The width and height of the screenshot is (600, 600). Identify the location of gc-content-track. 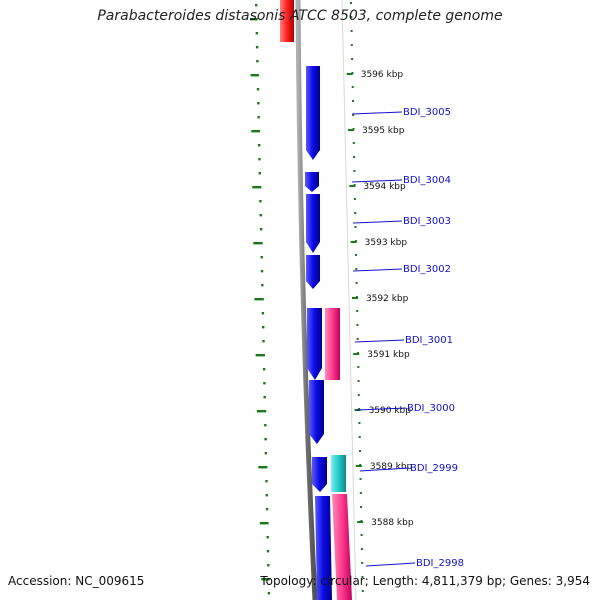
(260, 299).